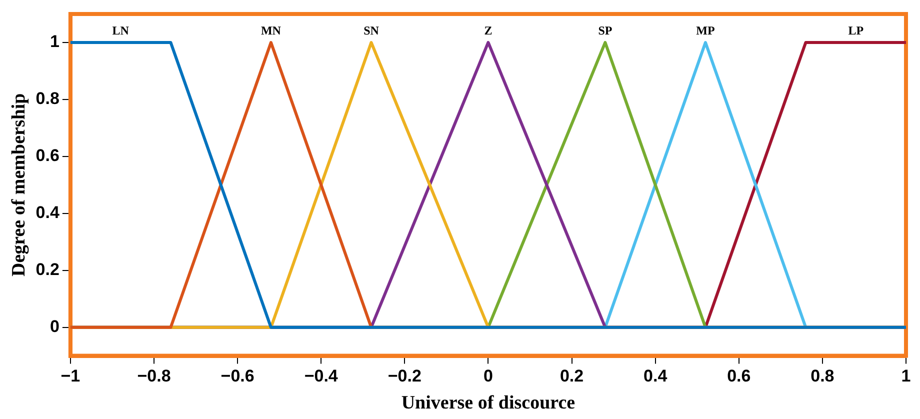 The height and width of the screenshot is (419, 920). What do you see at coordinates (372, 31) in the screenshot?
I see `series-label: SN` at bounding box center [372, 31].